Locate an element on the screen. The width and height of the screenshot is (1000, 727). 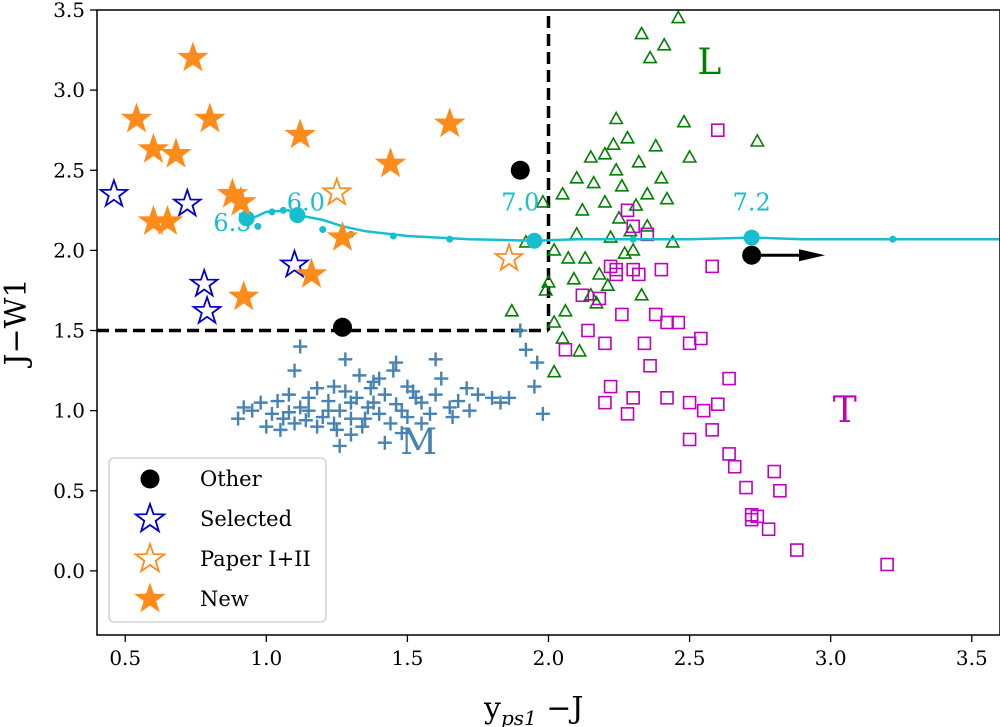
x-tick-label: 1.0 is located at coordinates (266, 658).